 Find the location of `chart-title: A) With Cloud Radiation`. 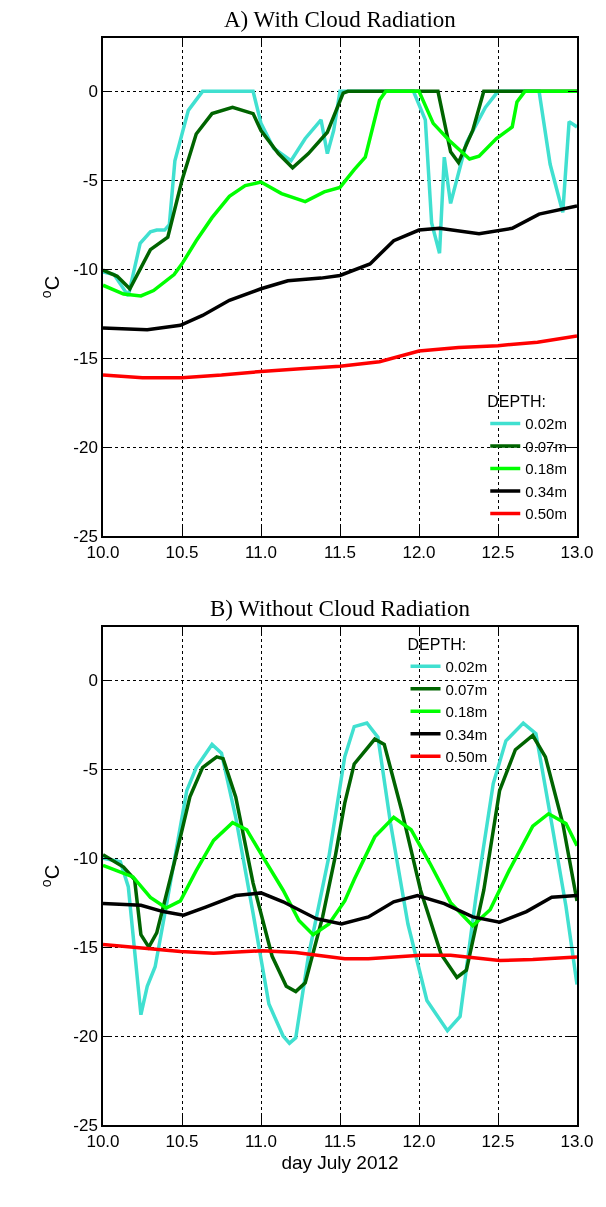

chart-title: A) With Cloud Radiation is located at coordinates (340, 19).